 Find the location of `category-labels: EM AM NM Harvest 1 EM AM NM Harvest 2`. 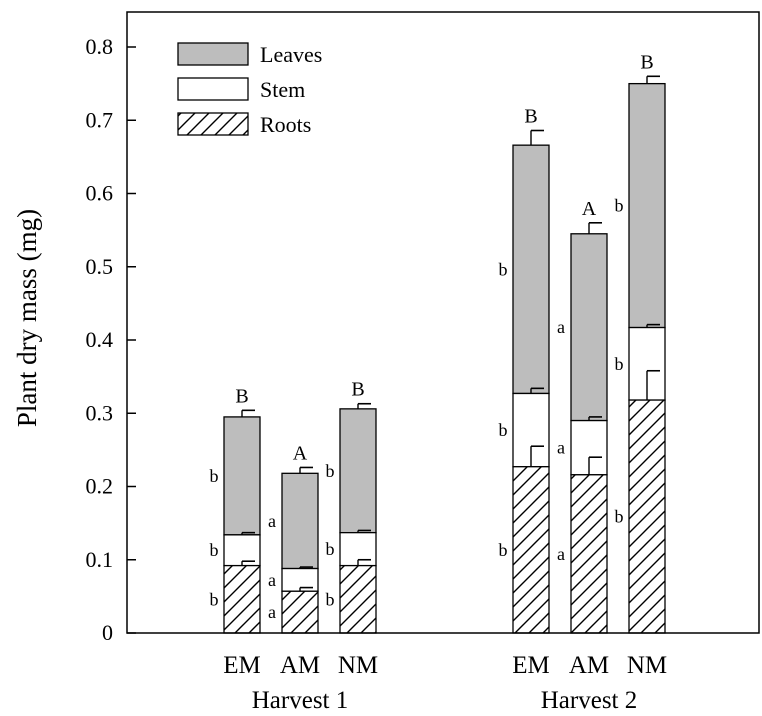

category-labels: EM AM NM Harvest 1 EM AM NM Harvest 2 is located at coordinates (445, 683).